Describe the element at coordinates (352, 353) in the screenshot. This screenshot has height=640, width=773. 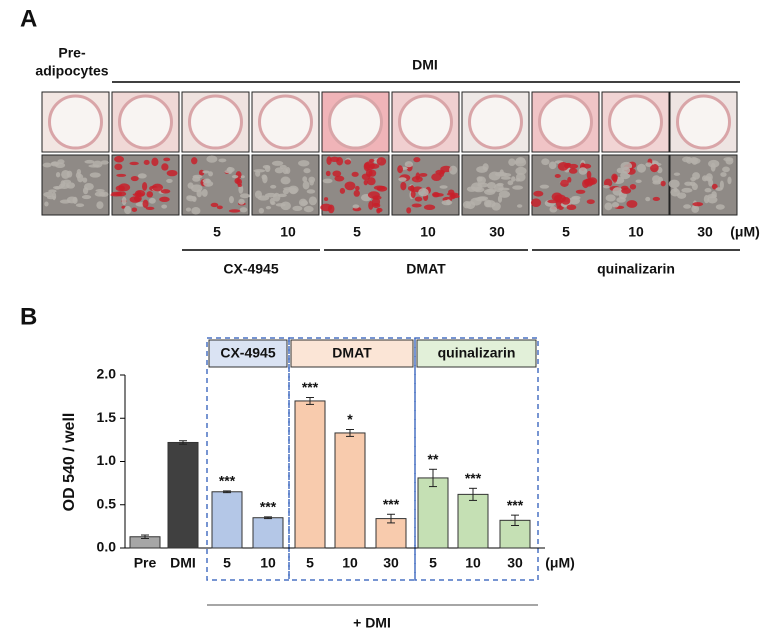
I see `group-label: DMAT` at that location.